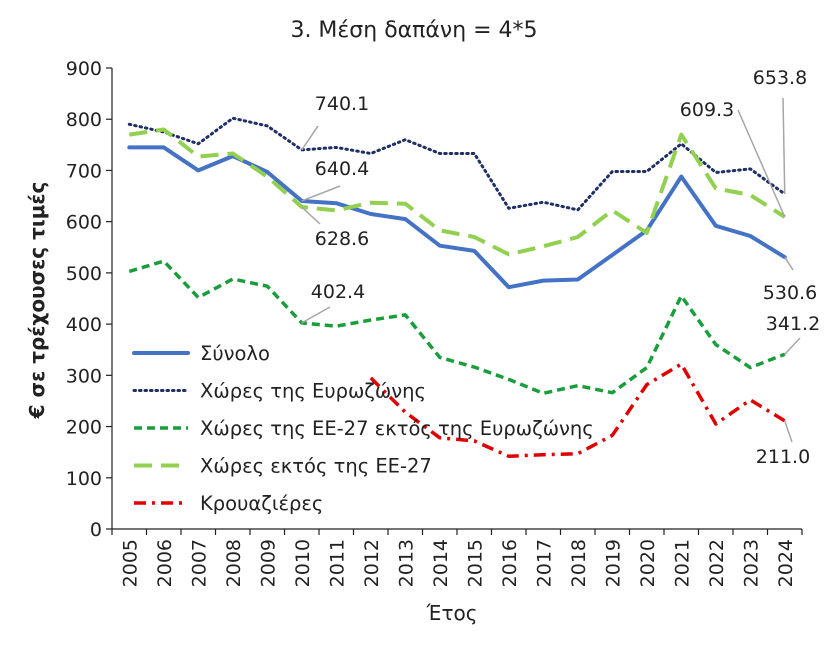 The height and width of the screenshot is (649, 827). I want to click on chart-title: 3. Μέση δαπάνη = 4*5, so click(413, 30).